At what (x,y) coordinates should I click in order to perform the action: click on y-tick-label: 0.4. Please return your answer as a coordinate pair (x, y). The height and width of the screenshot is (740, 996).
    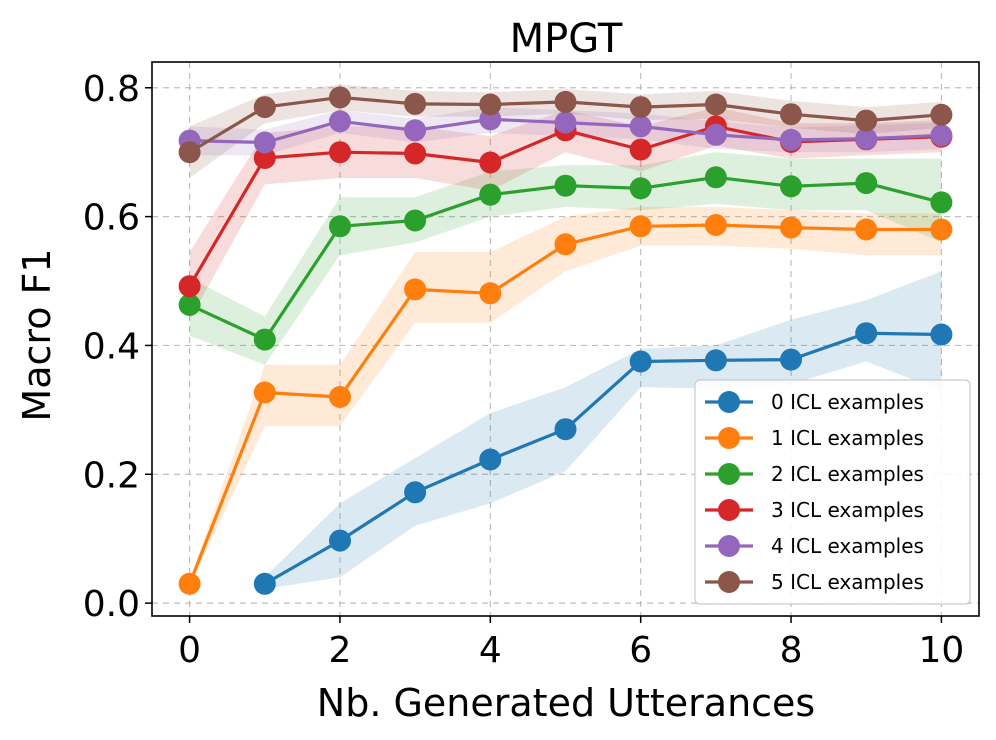
    Looking at the image, I should click on (111, 346).